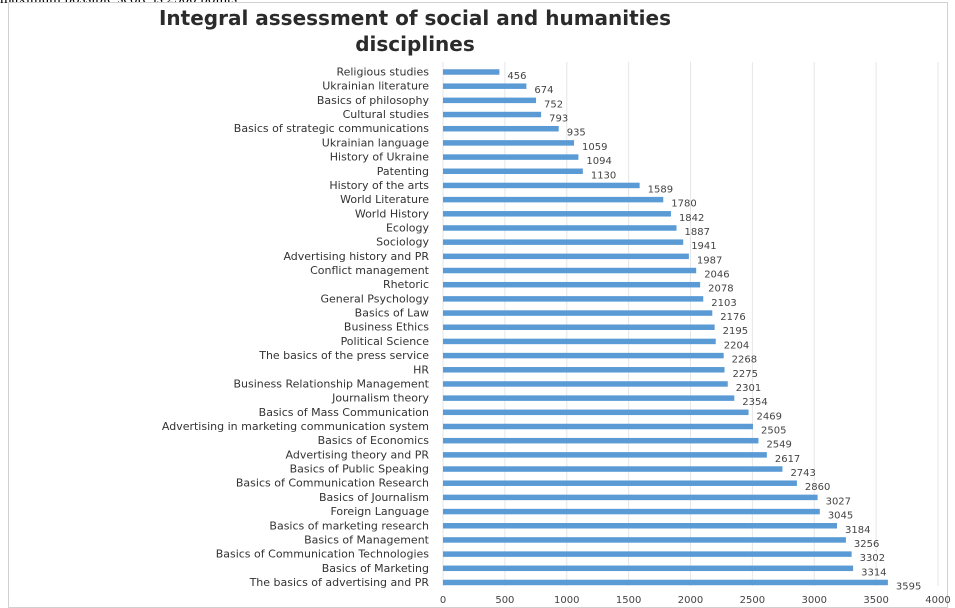 This screenshot has height=608, width=955. I want to click on x-tick-label: 1000, so click(566, 600).